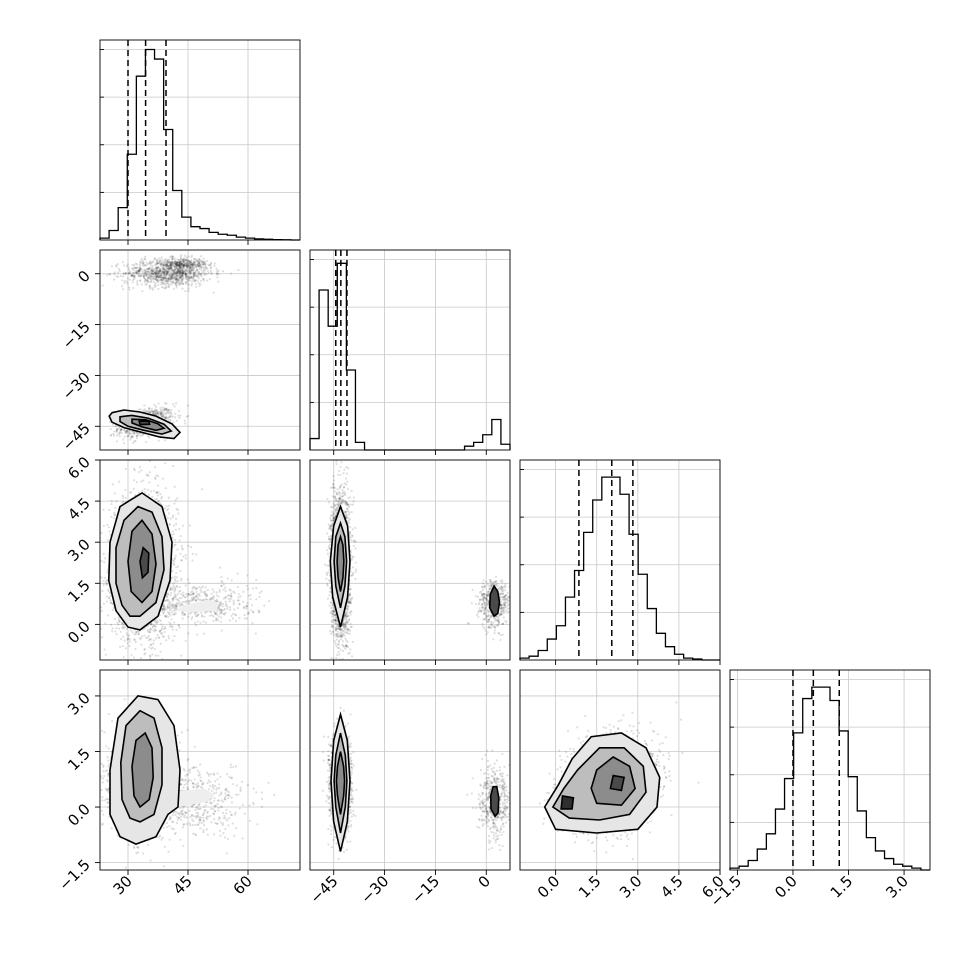 The image size is (970, 970). Describe the element at coordinates (182, 559) in the screenshot. I see `density-panel-1: 0.01.53.04.56.0` at that location.